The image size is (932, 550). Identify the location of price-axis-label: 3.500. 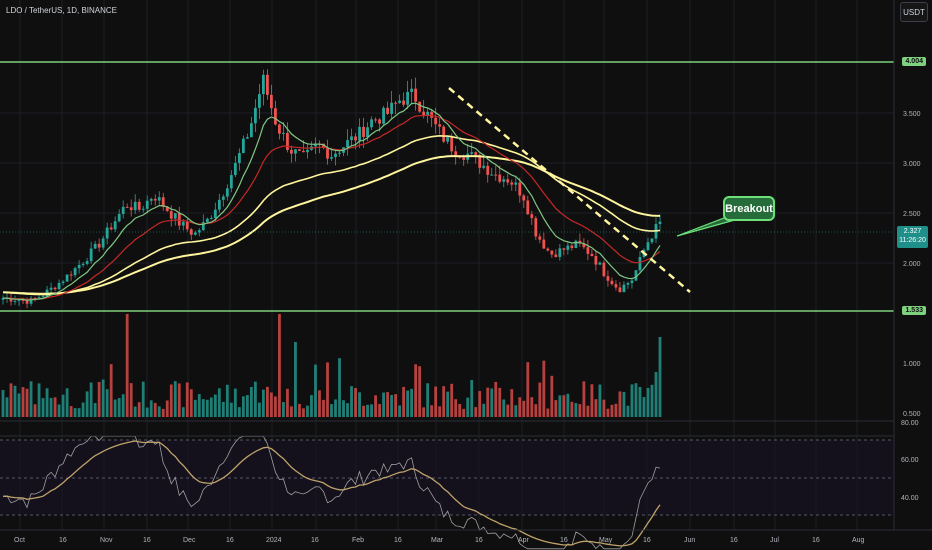
(912, 114).